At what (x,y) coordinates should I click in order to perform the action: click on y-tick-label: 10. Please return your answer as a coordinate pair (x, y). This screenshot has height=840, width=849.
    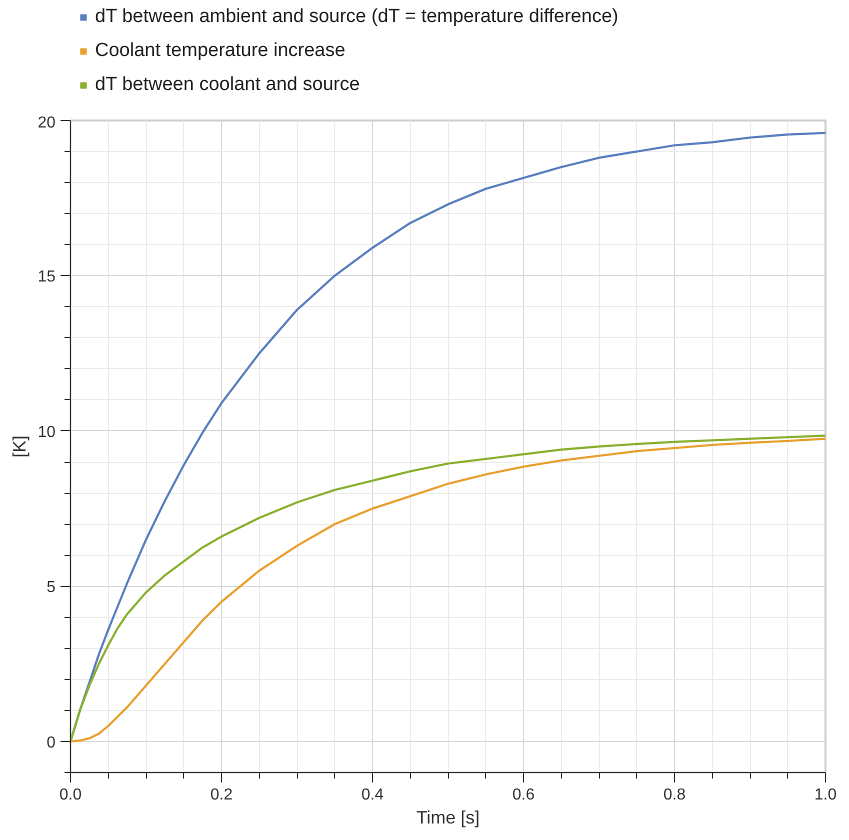
    Looking at the image, I should click on (47, 432).